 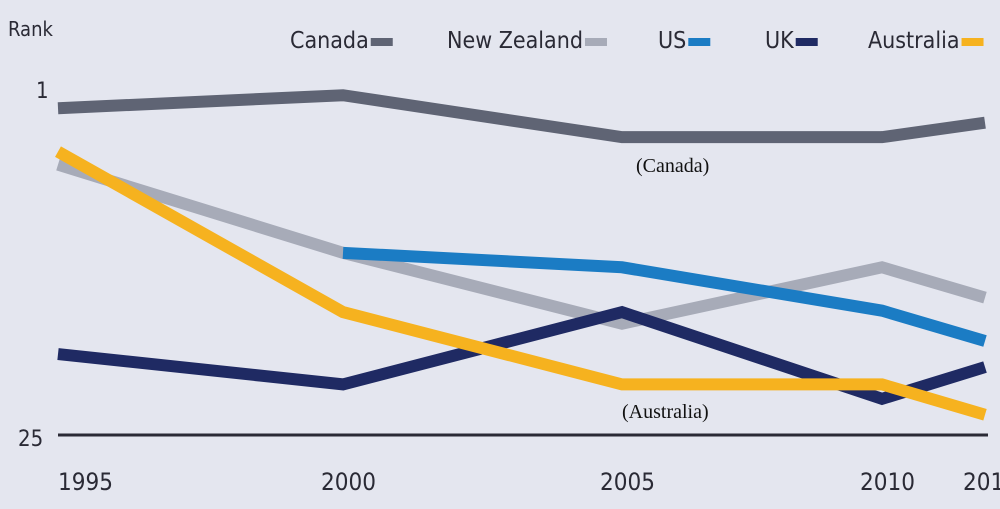 I want to click on legend-item-uk: UK, so click(x=791, y=41).